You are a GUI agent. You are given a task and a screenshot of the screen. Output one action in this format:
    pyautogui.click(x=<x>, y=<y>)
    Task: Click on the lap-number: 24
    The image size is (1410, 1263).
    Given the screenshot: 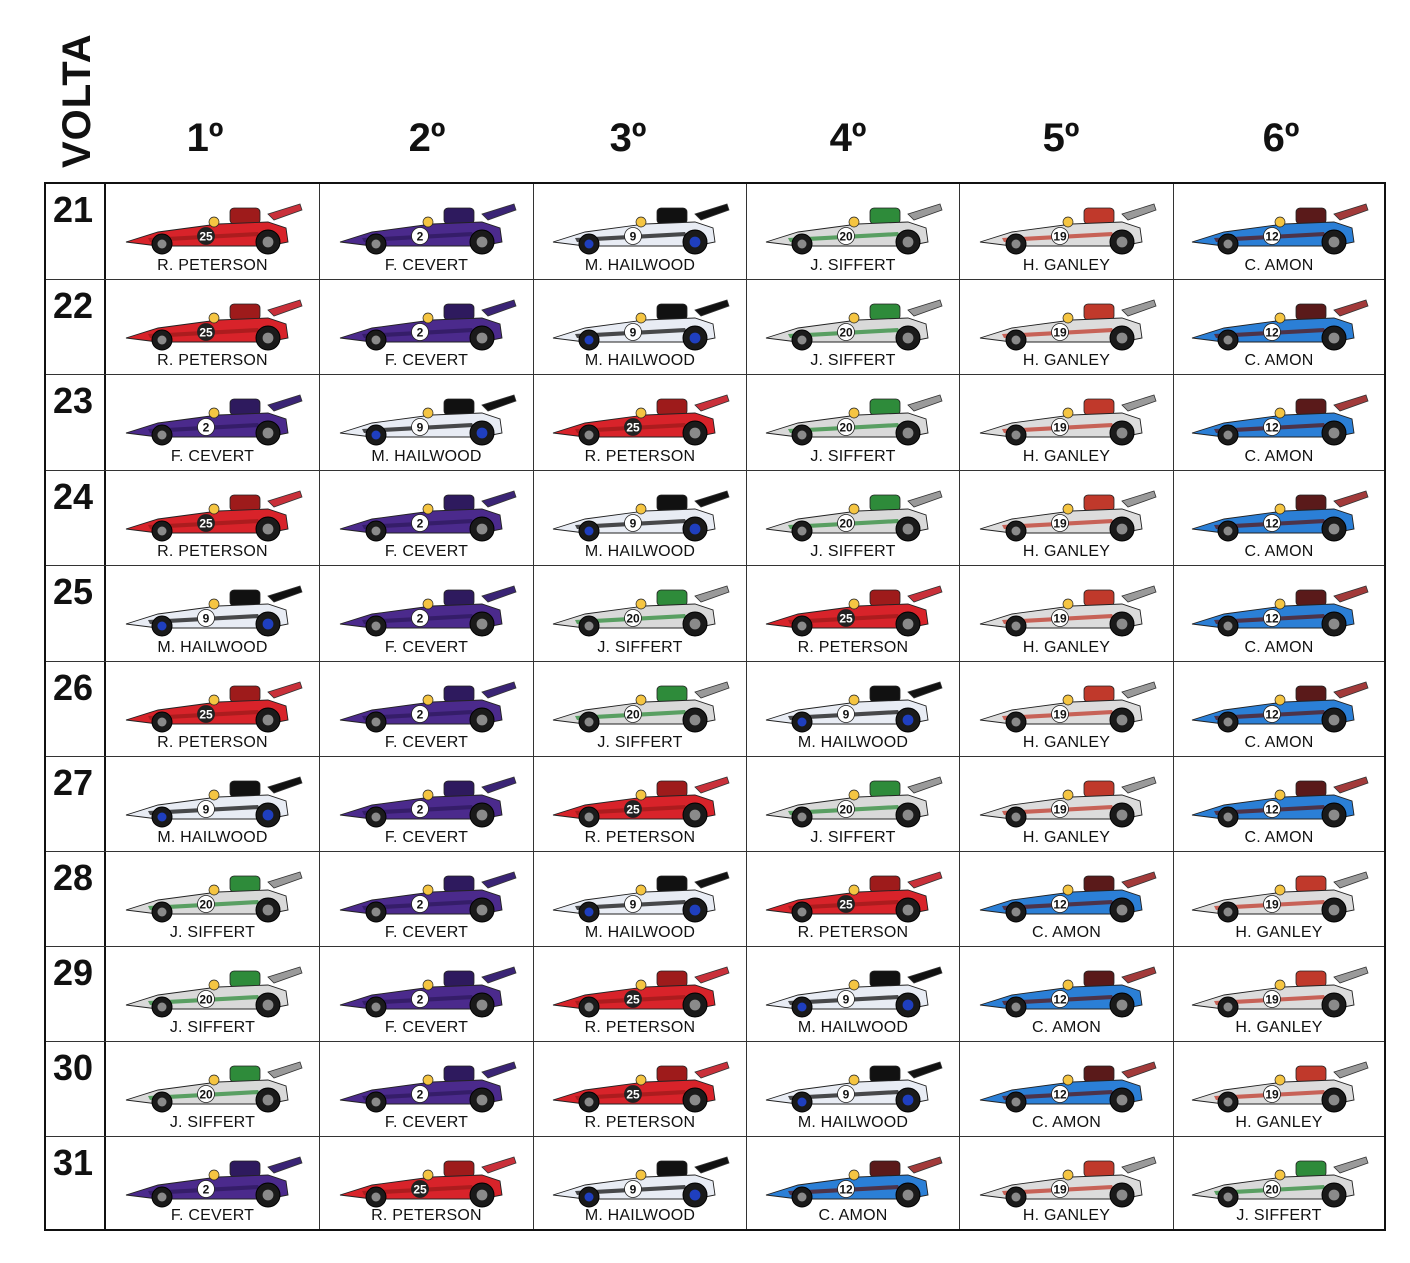 What is the action you would take?
    pyautogui.click(x=73, y=496)
    